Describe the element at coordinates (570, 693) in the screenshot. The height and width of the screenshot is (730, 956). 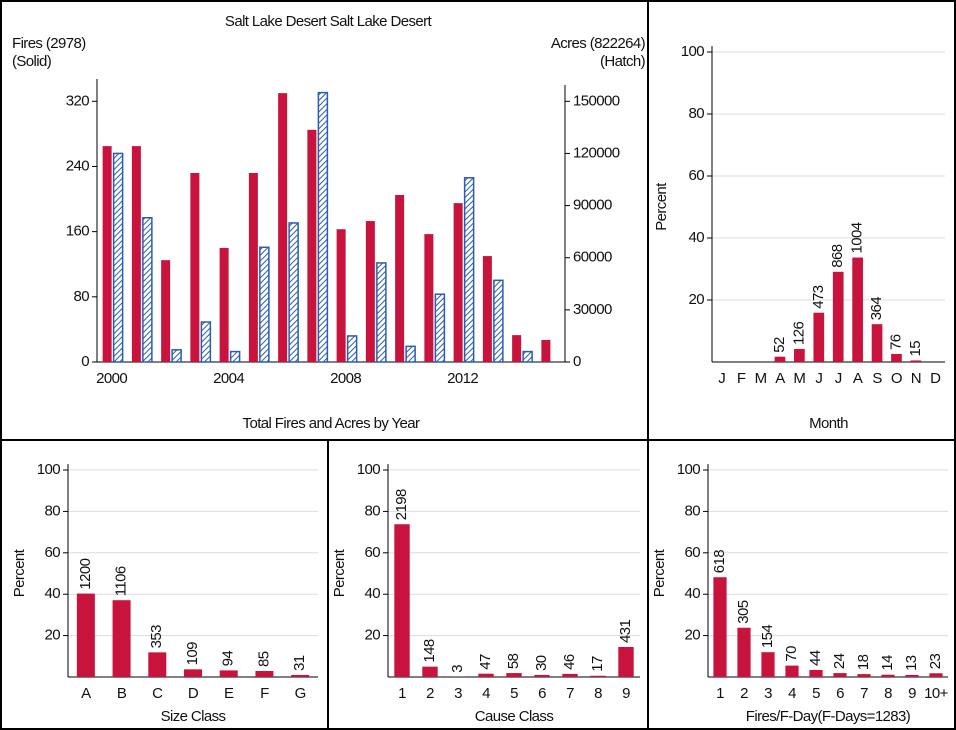
I see `x-tick-label: 7` at that location.